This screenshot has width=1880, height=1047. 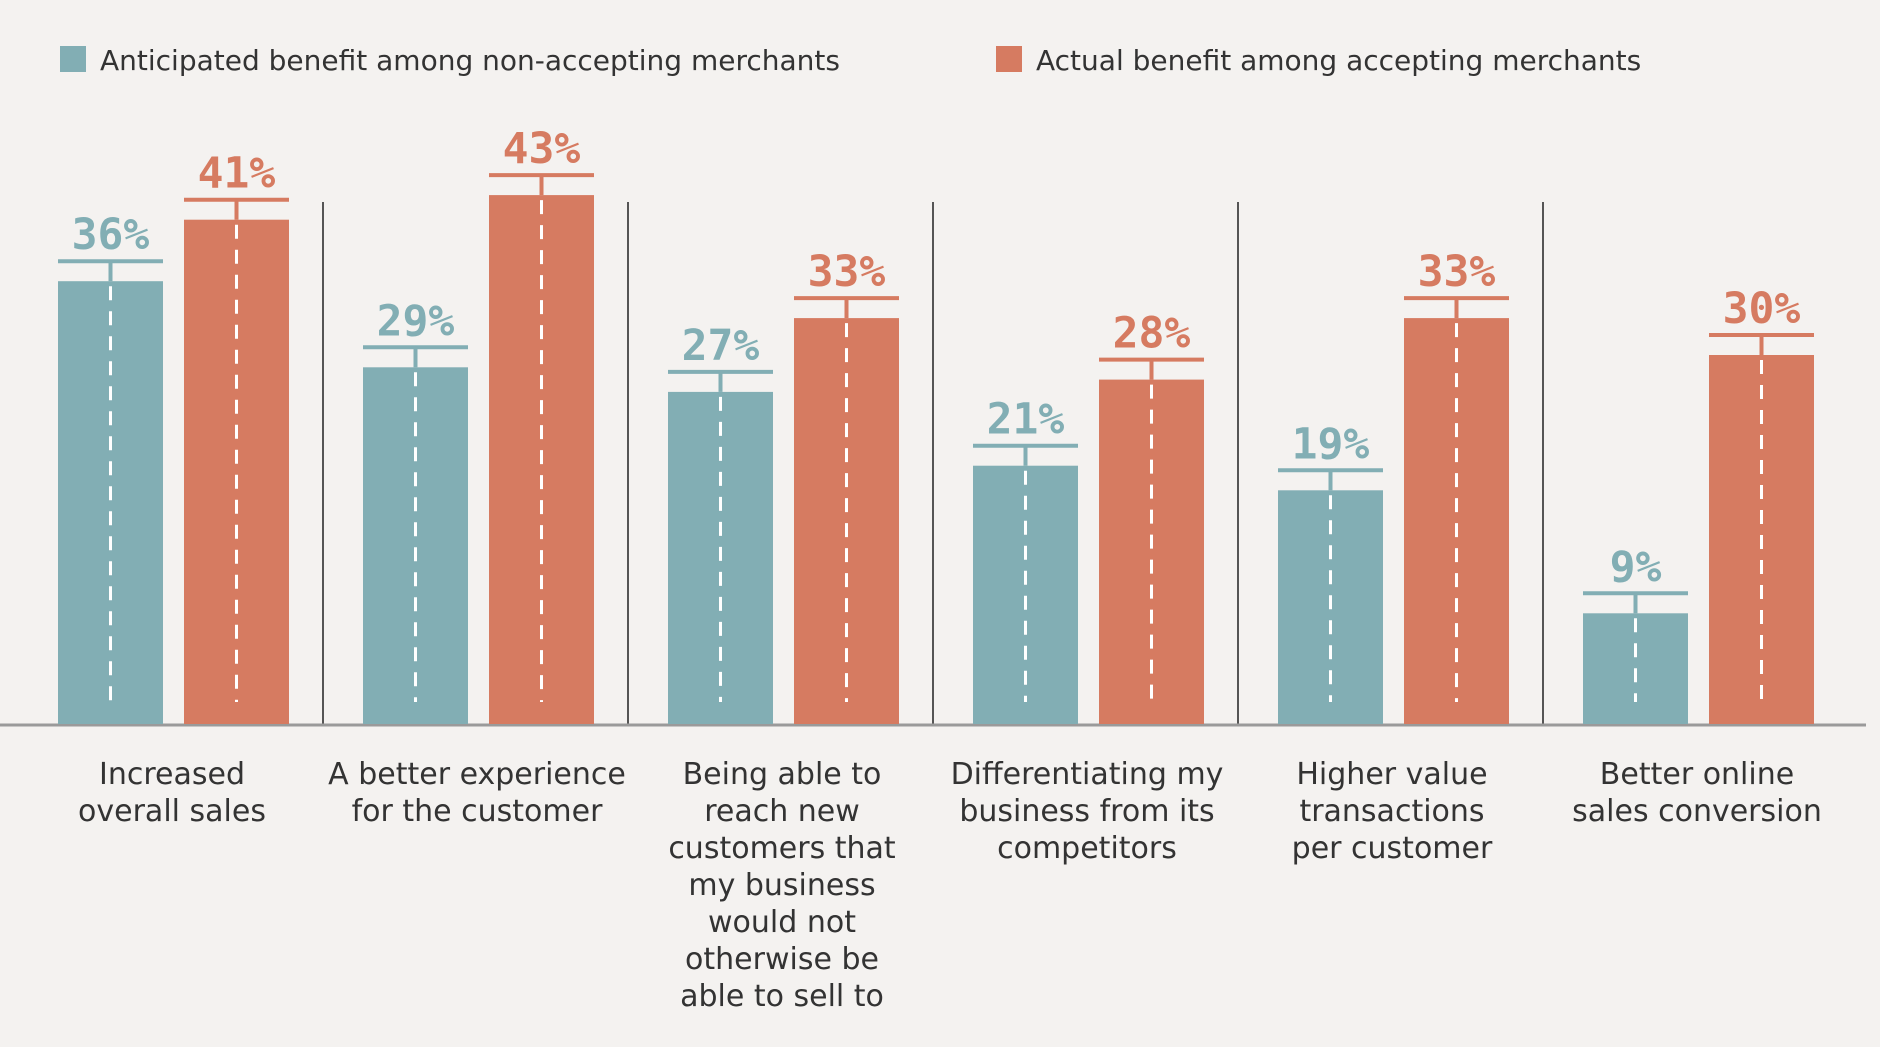 What do you see at coordinates (172, 793) in the screenshot?
I see `category-label: Increased overall sales` at bounding box center [172, 793].